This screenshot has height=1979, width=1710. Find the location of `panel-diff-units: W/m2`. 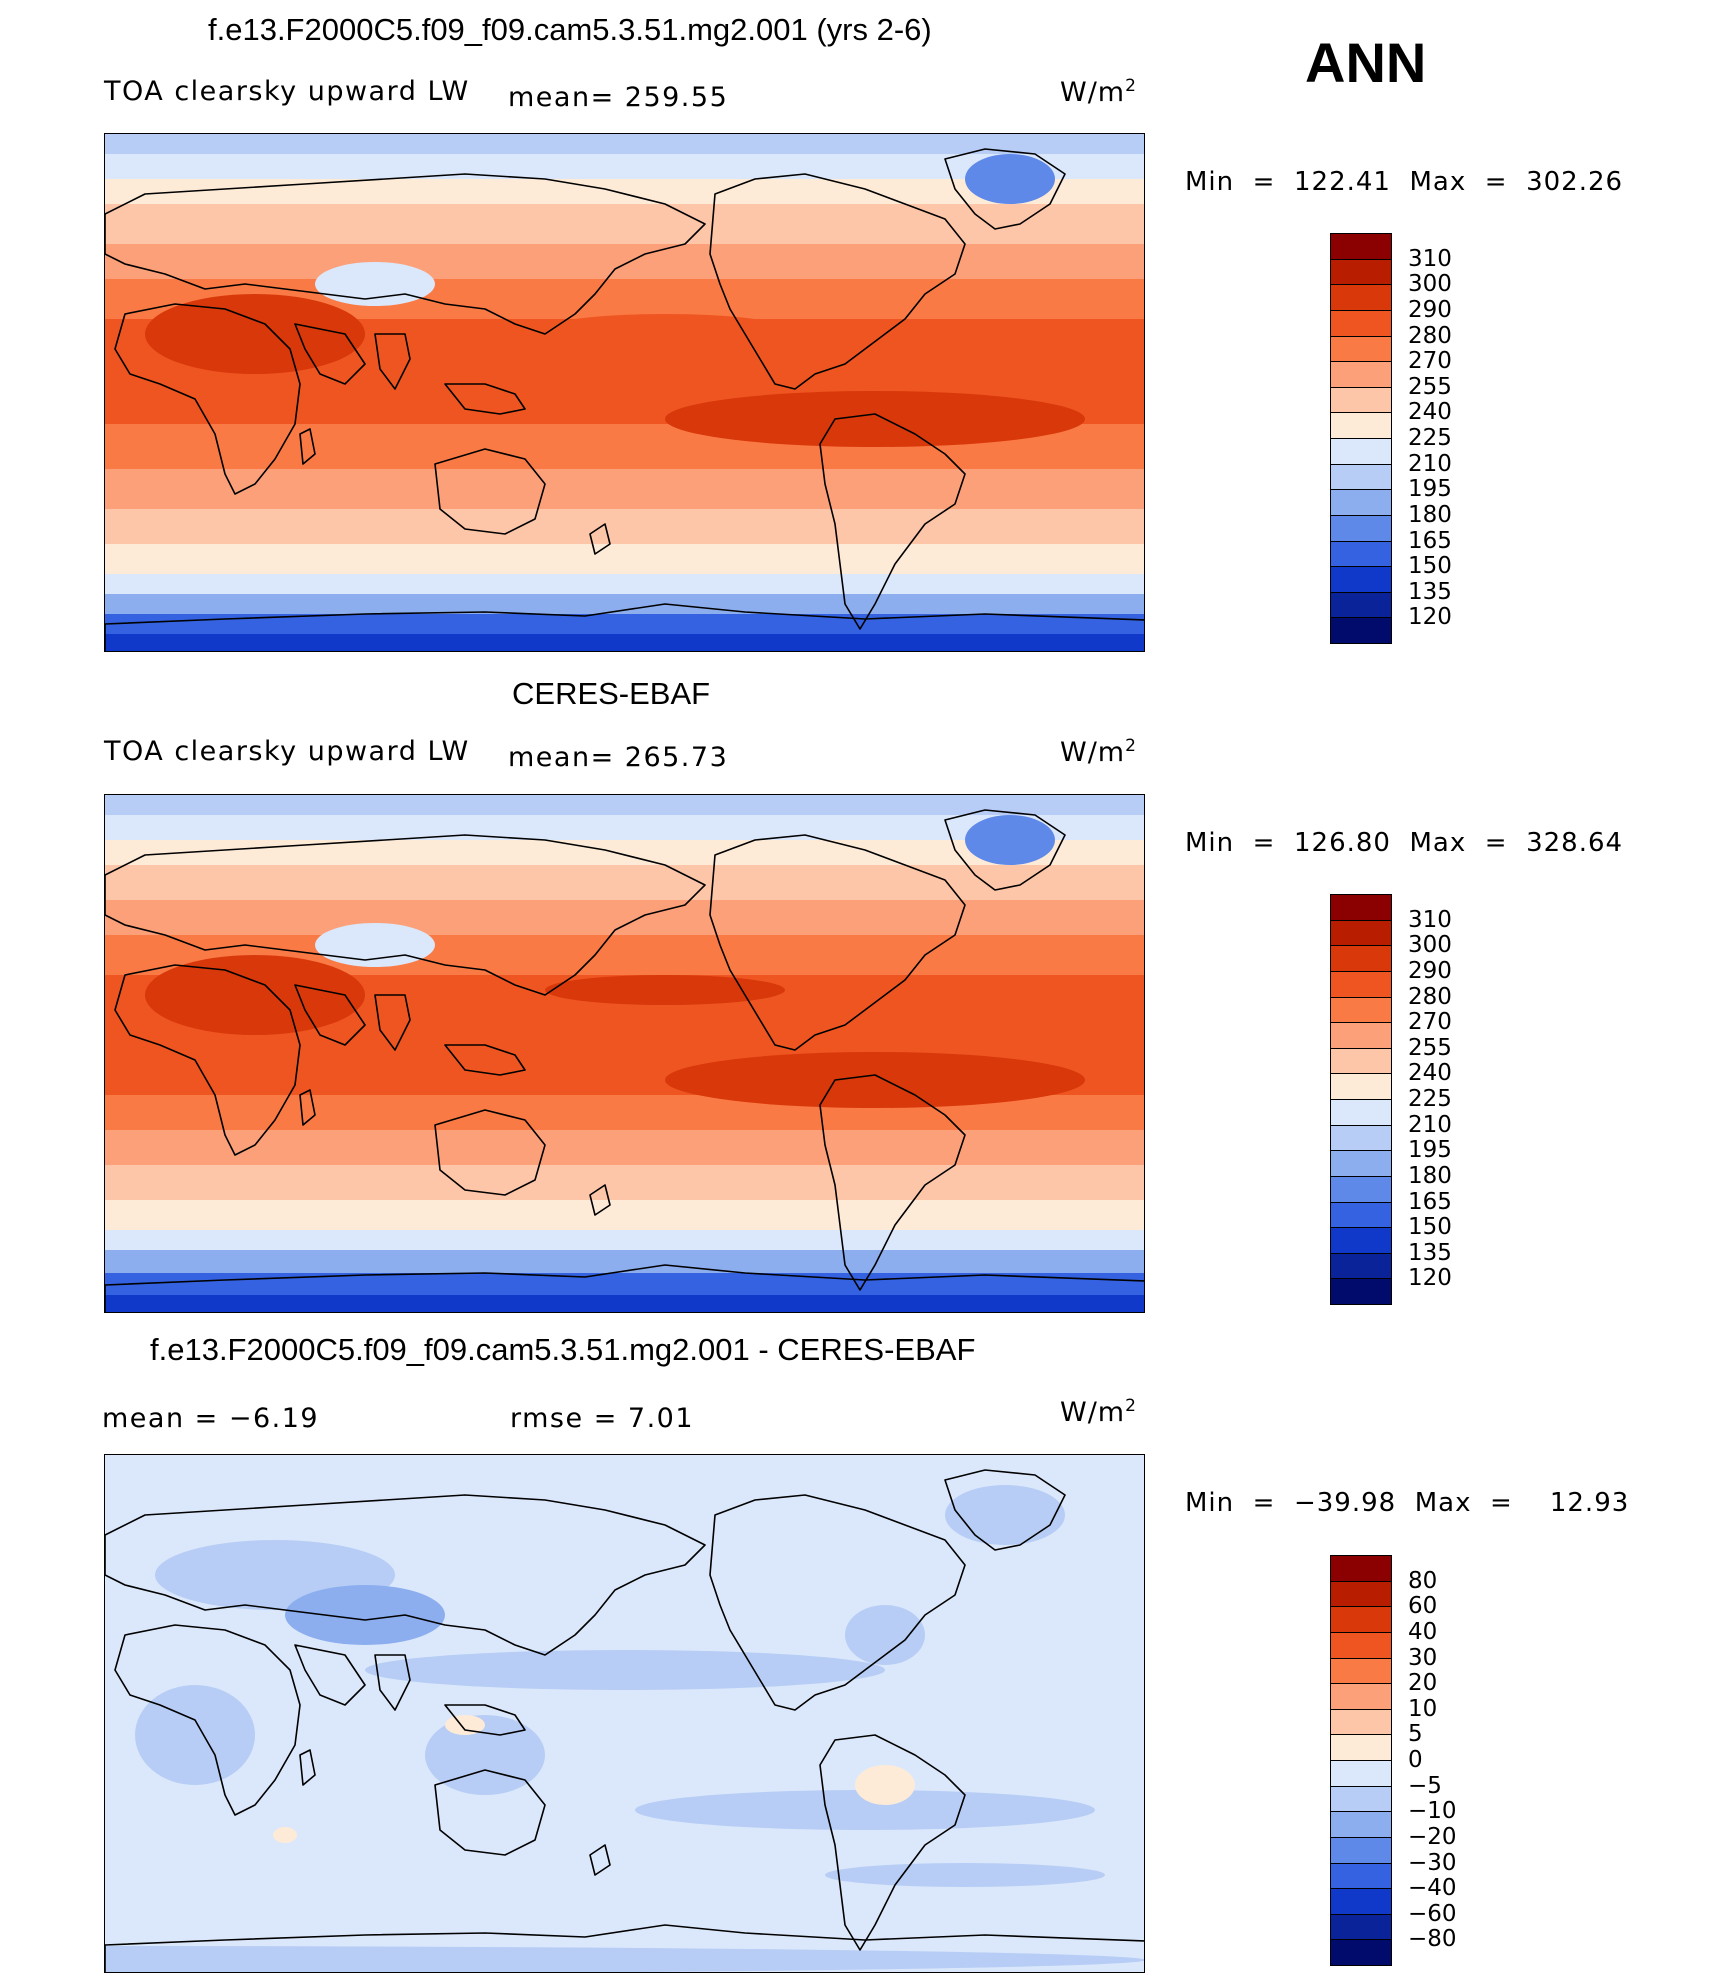

panel-diff-units: W/m2 is located at coordinates (1098, 1412).